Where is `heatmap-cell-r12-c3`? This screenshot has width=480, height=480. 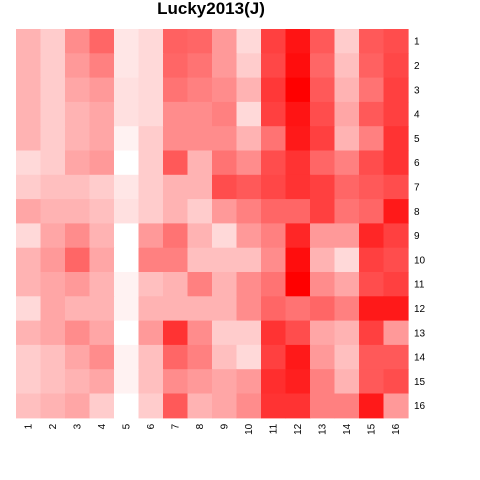 heatmap-cell-r12-c3 is located at coordinates (78, 309).